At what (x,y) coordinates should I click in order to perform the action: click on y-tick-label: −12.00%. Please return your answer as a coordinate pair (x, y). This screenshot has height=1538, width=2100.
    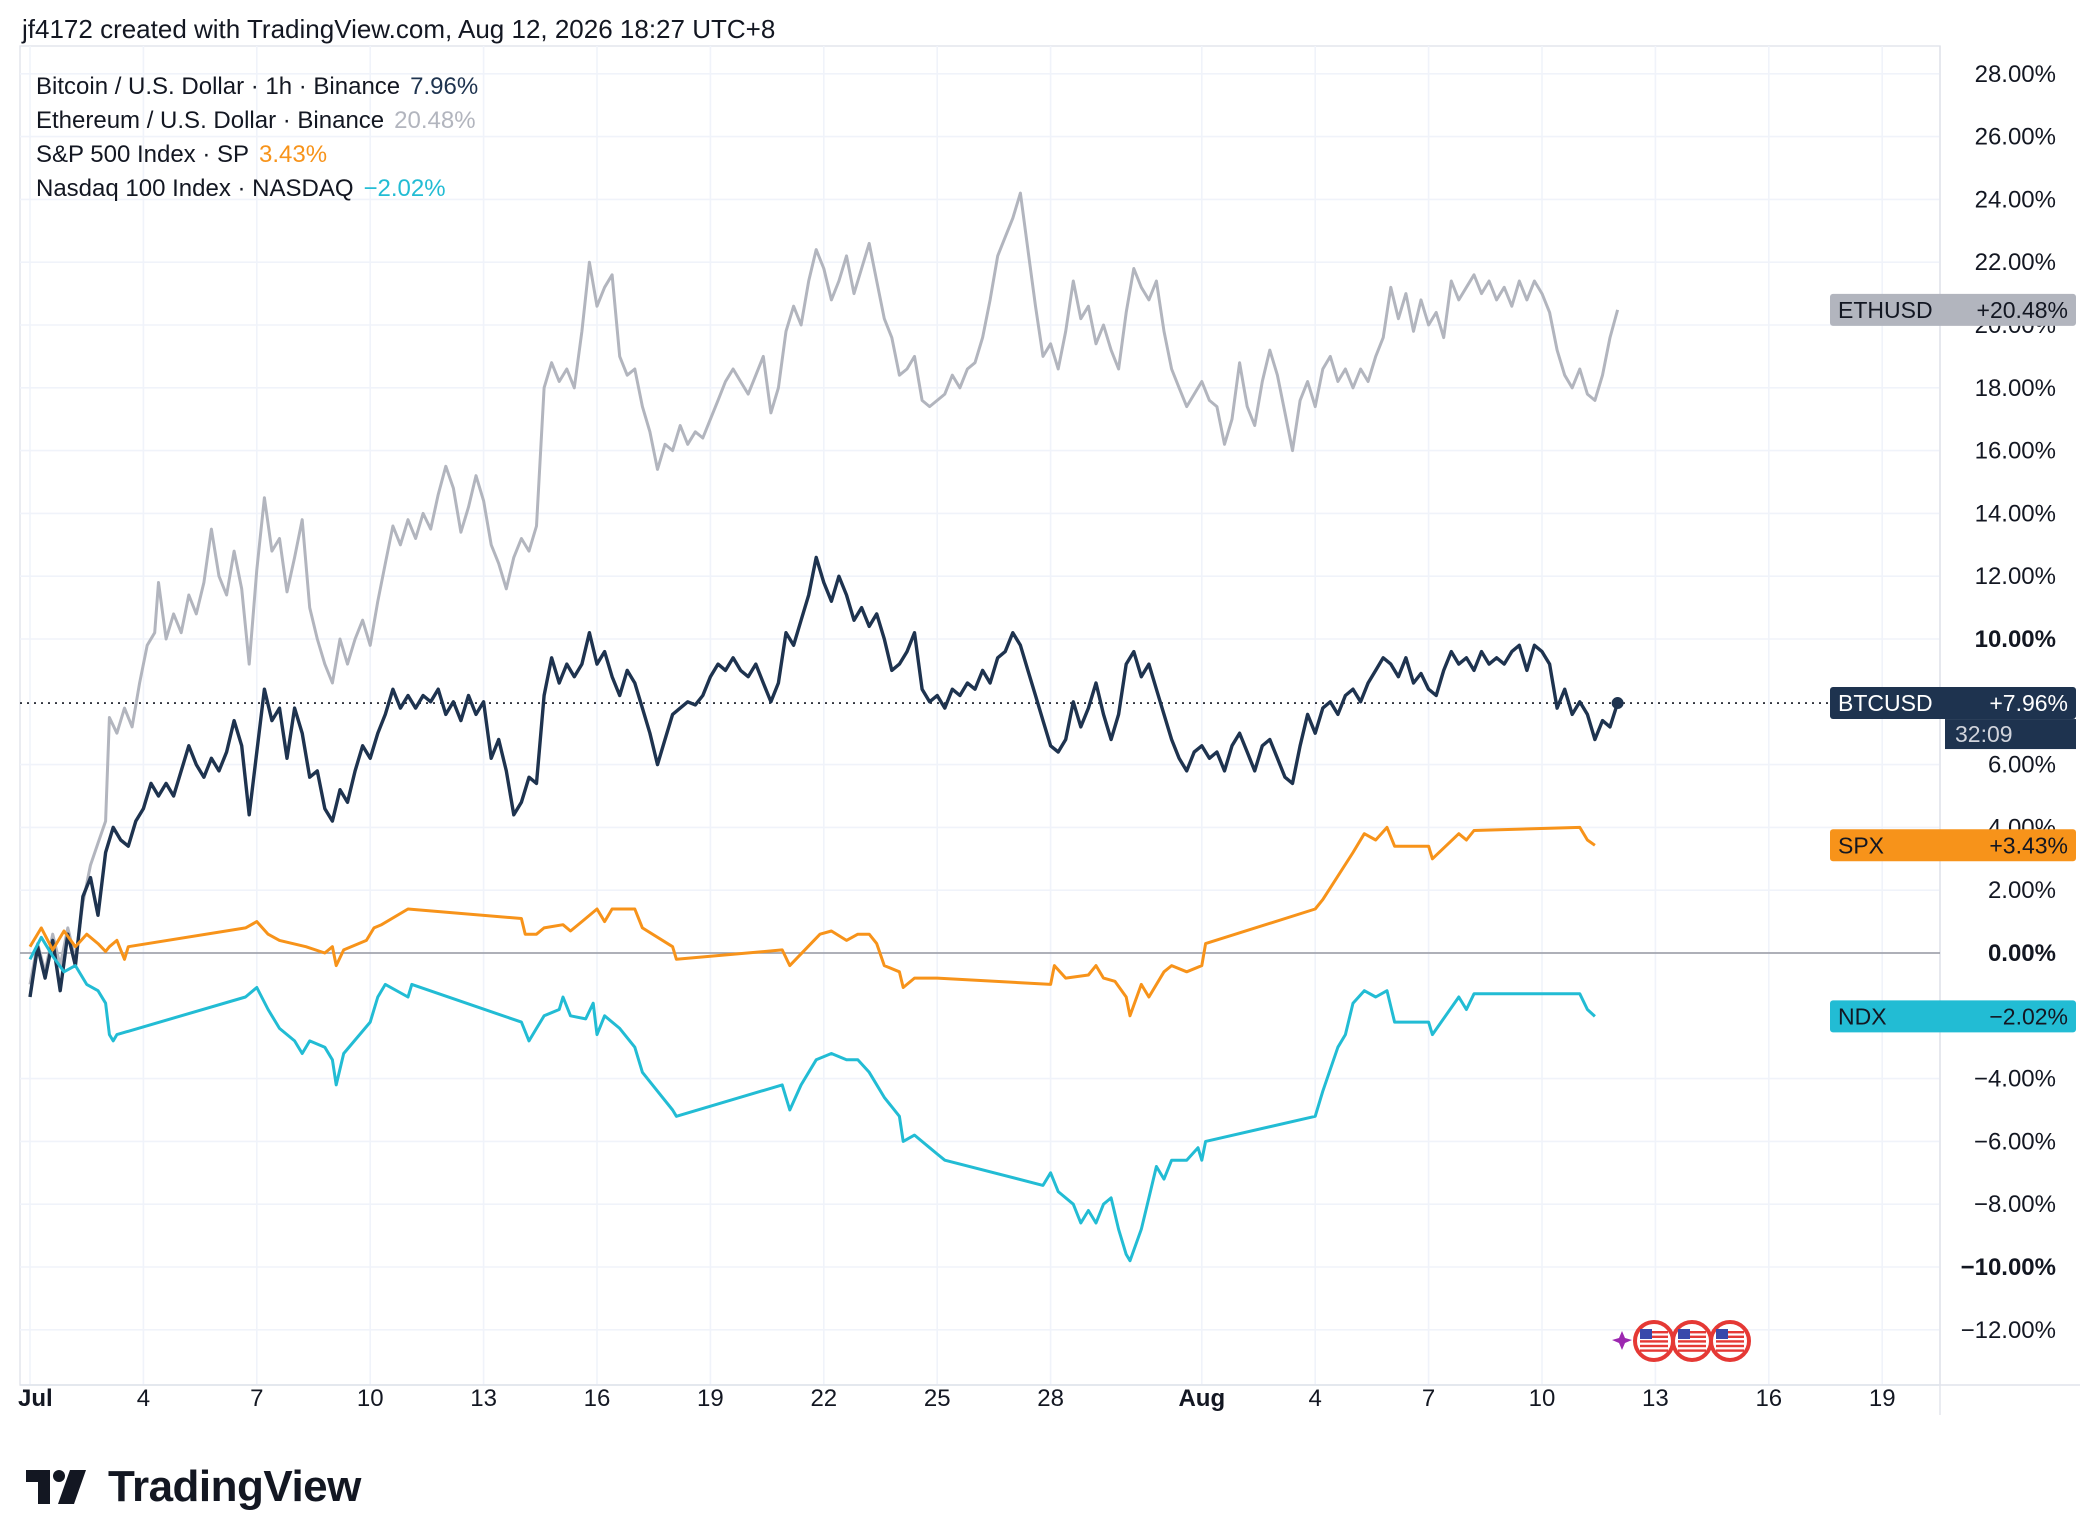
    Looking at the image, I should click on (2008, 1330).